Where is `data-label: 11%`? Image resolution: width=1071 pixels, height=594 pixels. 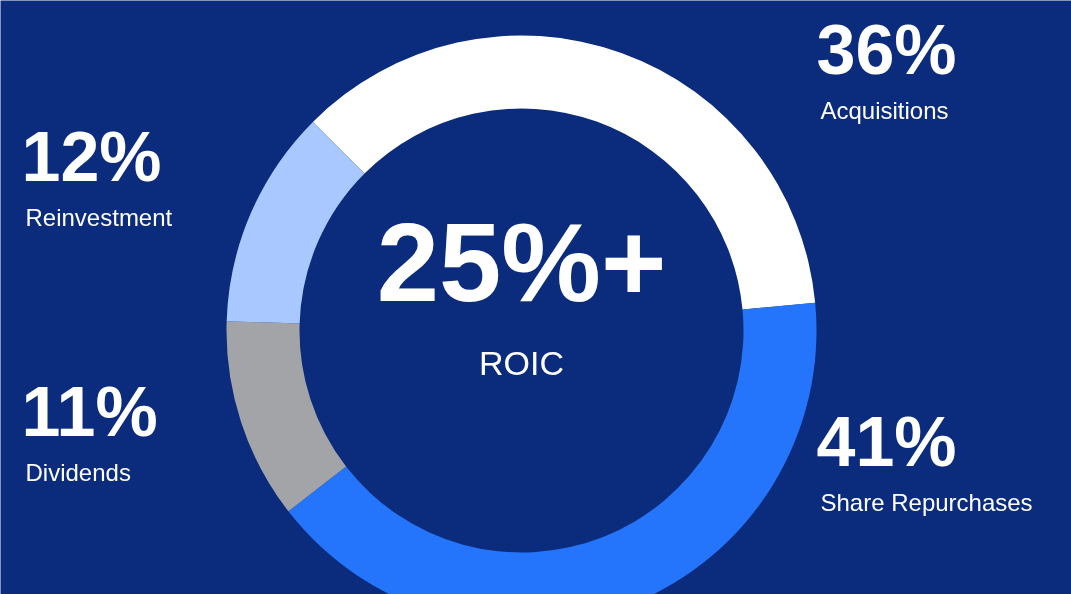 data-label: 11% is located at coordinates (89, 411).